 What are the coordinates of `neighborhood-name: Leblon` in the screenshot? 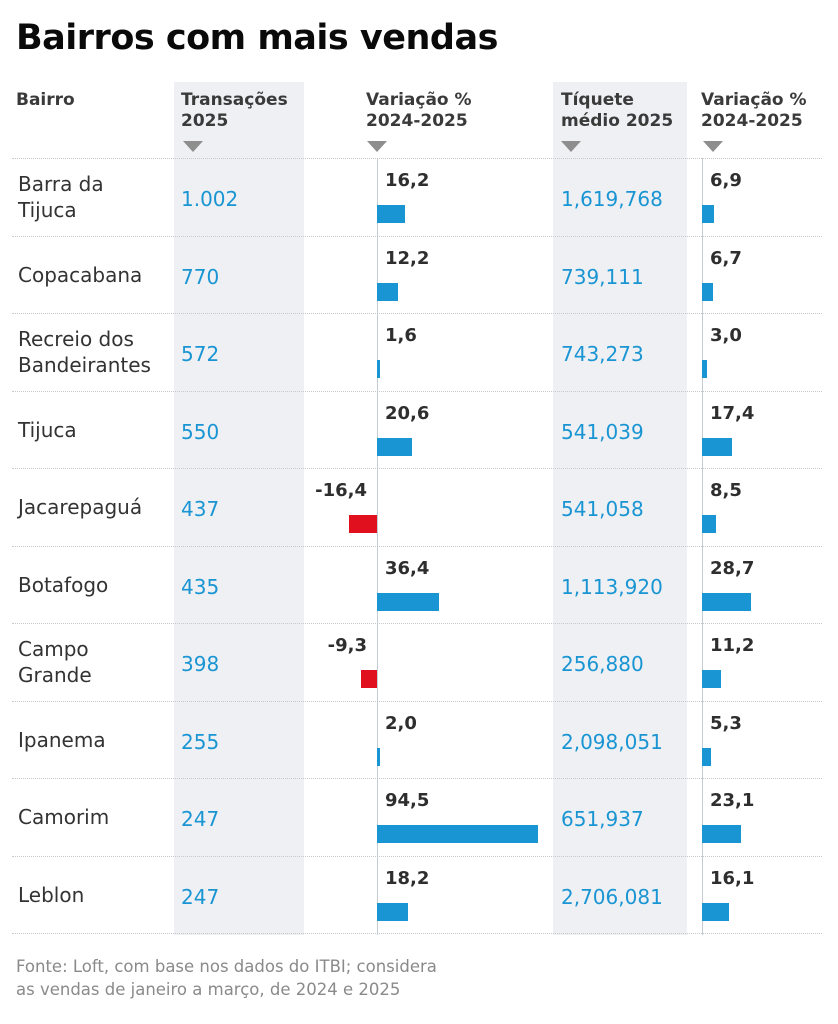 It's located at (51, 894).